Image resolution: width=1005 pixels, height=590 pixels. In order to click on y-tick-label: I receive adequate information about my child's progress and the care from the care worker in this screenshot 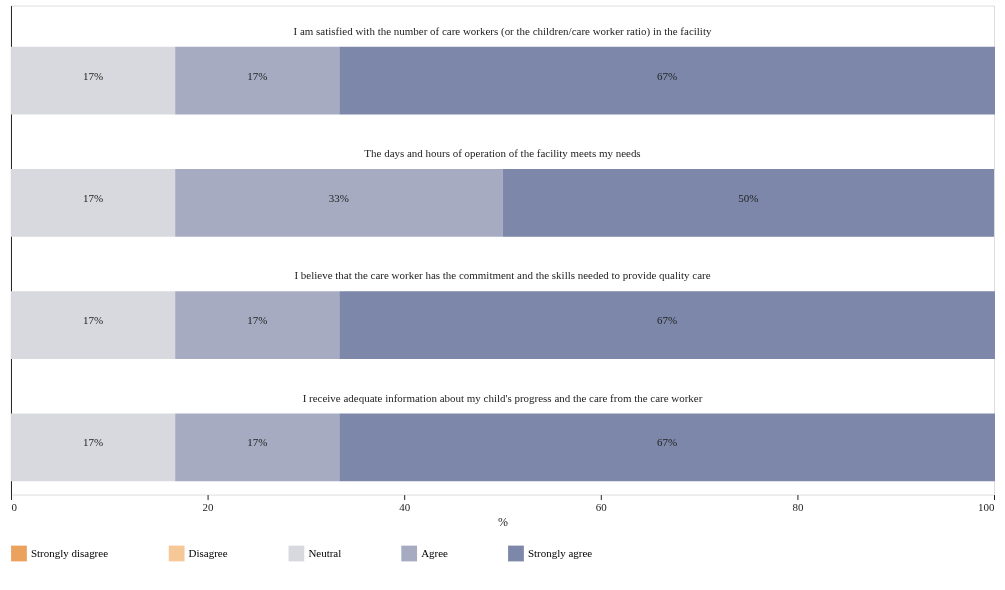, I will do `click(502, 397)`.